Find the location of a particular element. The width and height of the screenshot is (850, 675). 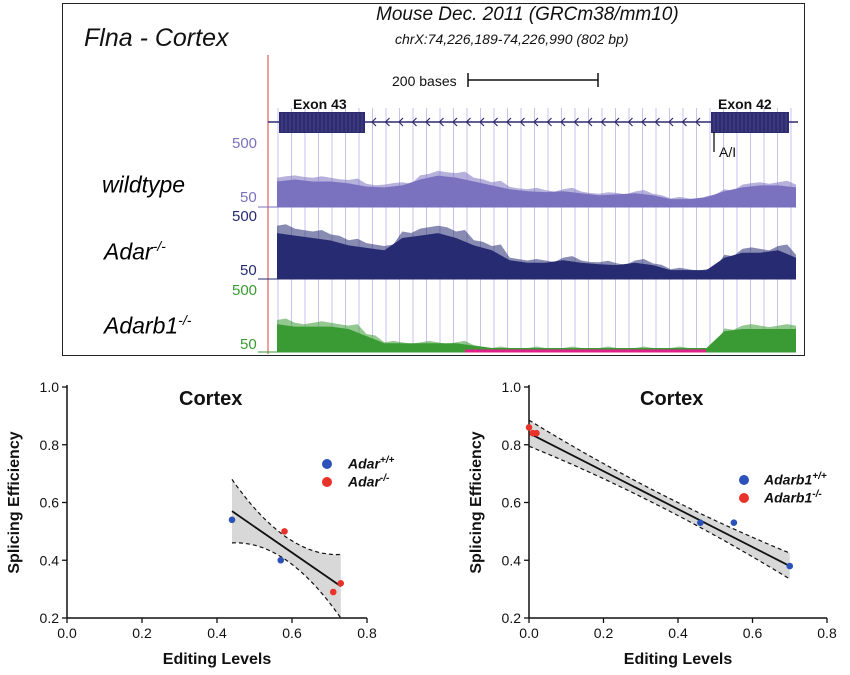

scale-top-wildtype: 500 is located at coordinates (245, 143).